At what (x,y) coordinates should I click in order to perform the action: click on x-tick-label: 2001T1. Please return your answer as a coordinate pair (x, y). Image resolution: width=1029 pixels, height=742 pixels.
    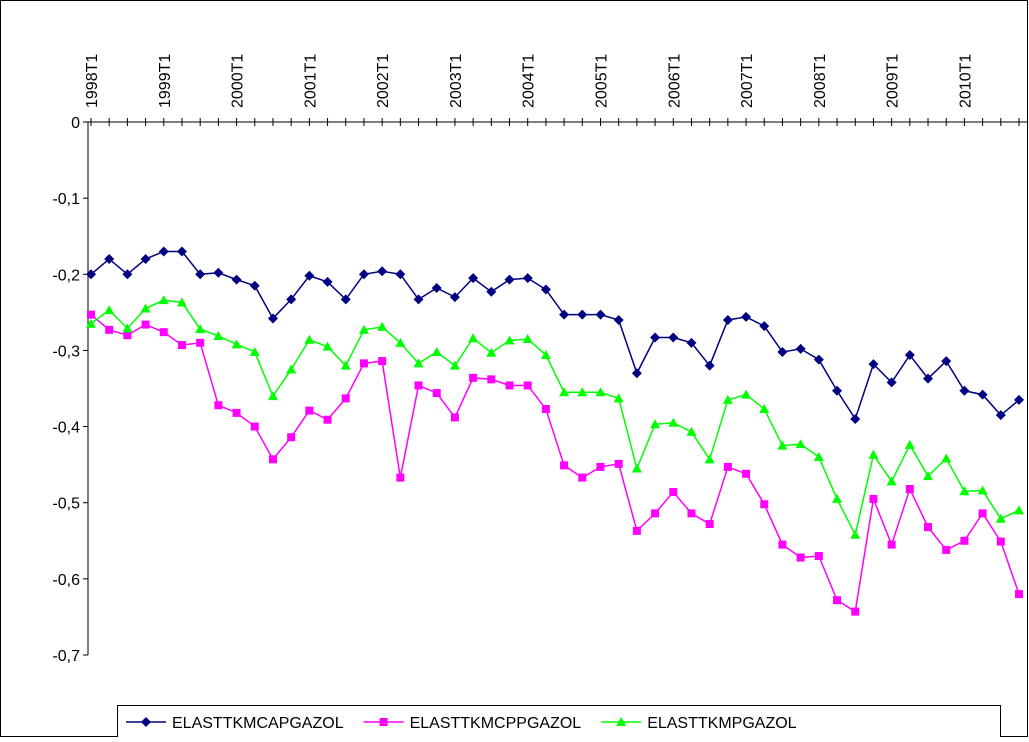
    Looking at the image, I should click on (310, 81).